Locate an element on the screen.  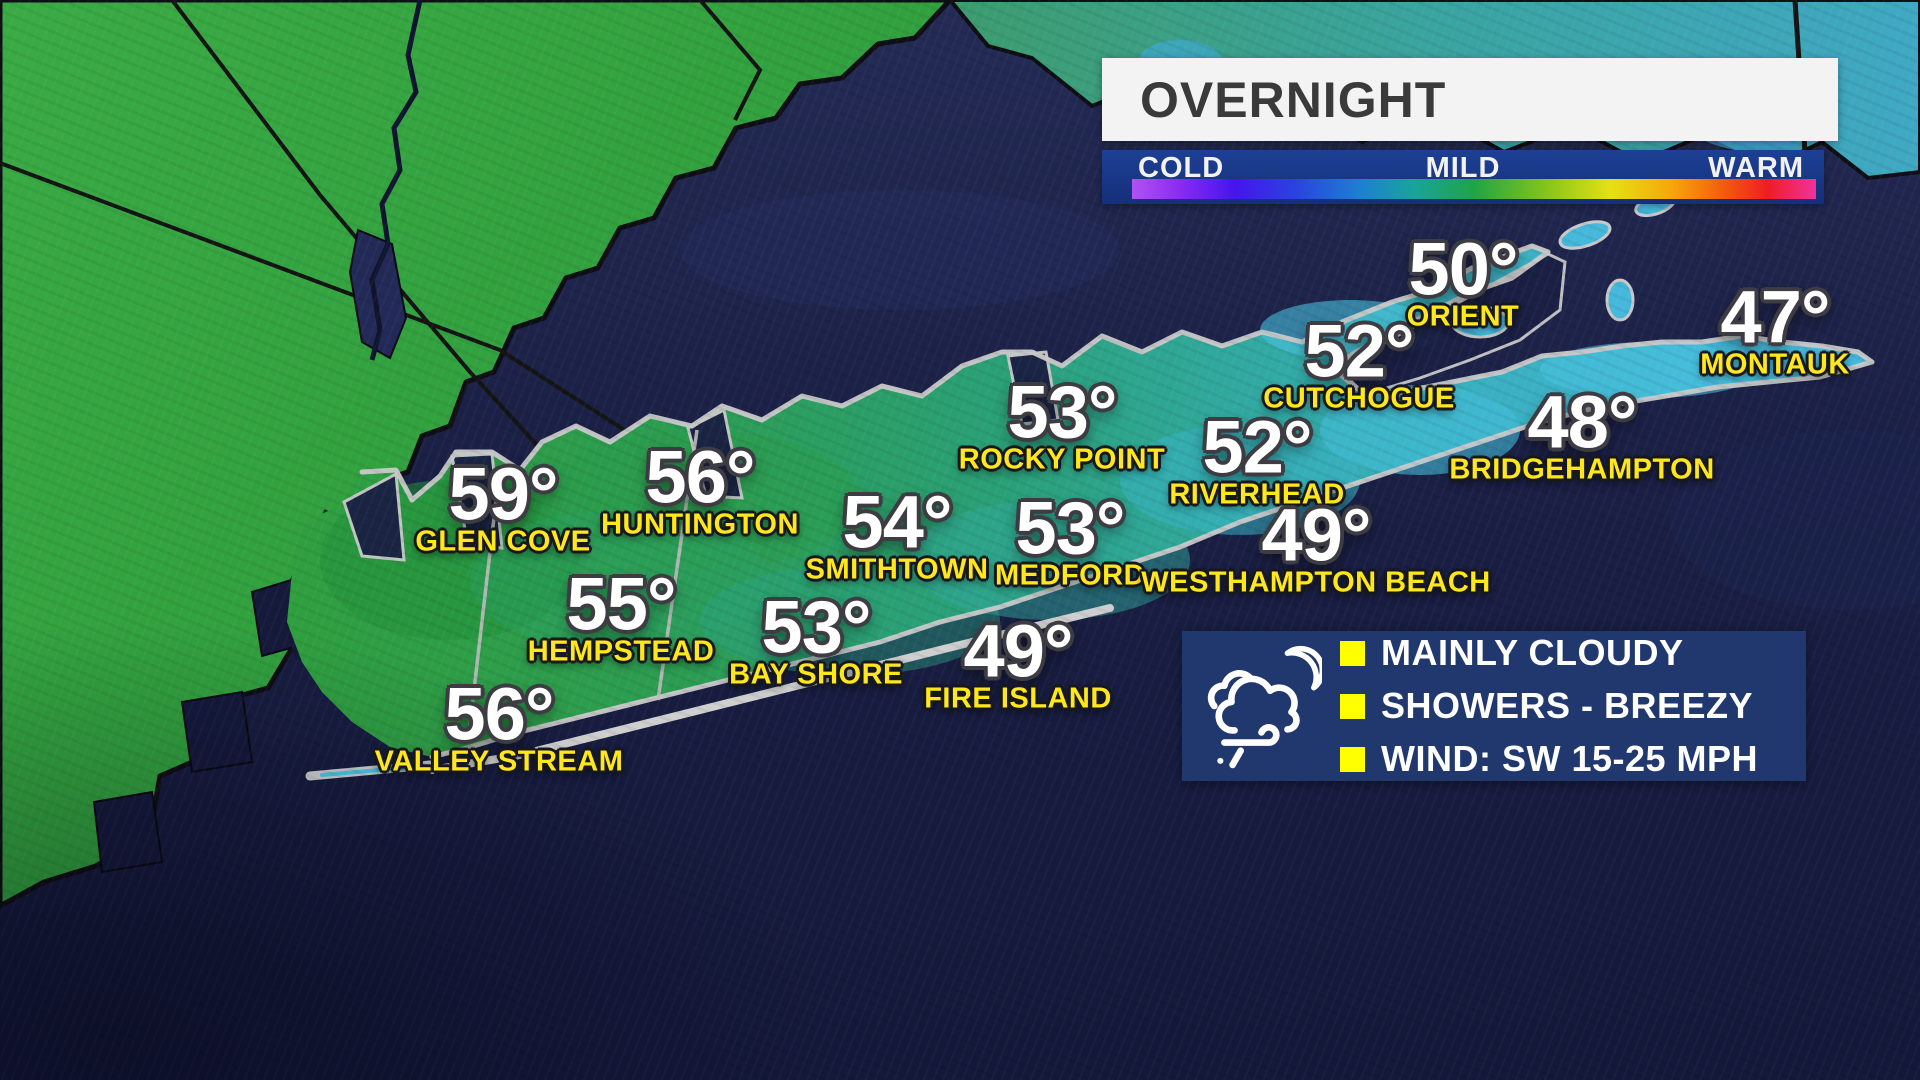
station-temp: 54° is located at coordinates (897, 522).